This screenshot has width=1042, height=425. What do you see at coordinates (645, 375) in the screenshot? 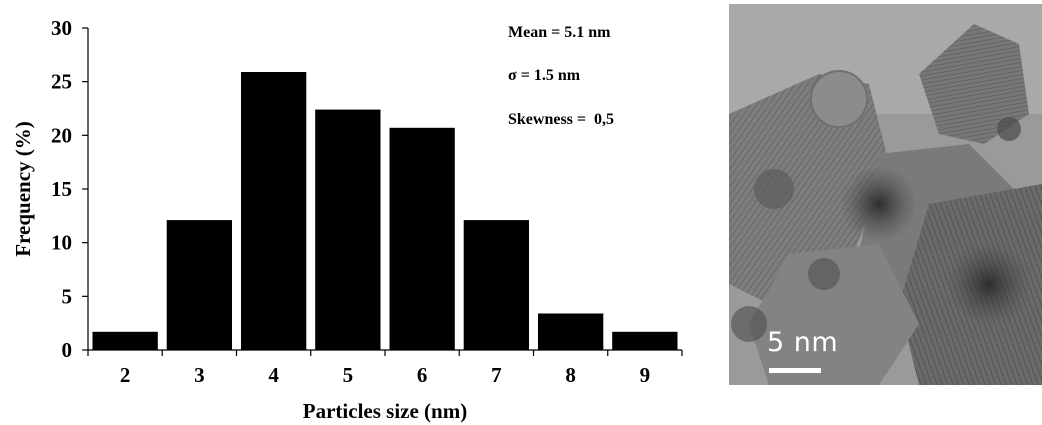
I see `x-tick-label: 9` at bounding box center [645, 375].